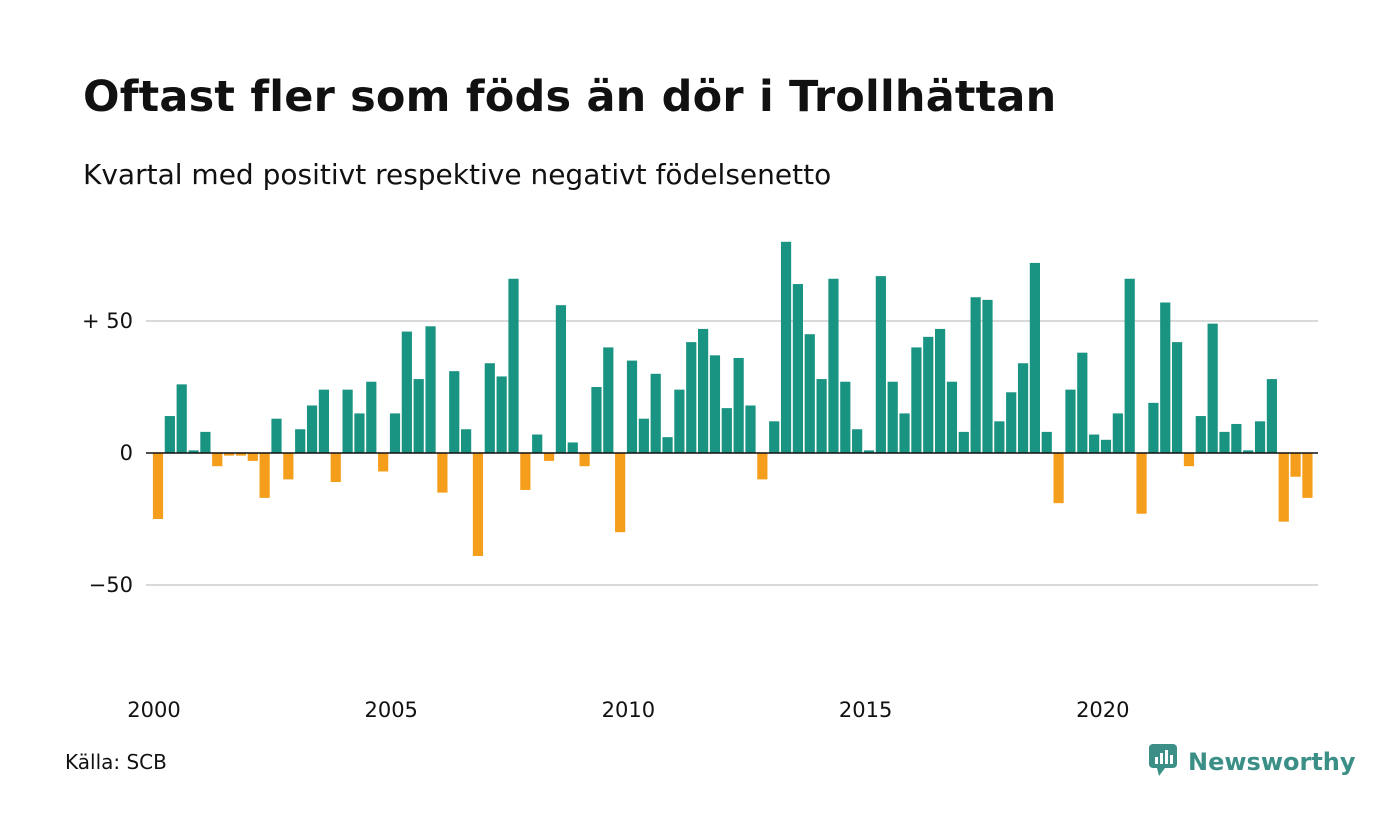 Image resolution: width=1400 pixels, height=840 pixels. What do you see at coordinates (107, 453) in the screenshot?
I see `y-axis-ticks: + 50 0 −50` at bounding box center [107, 453].